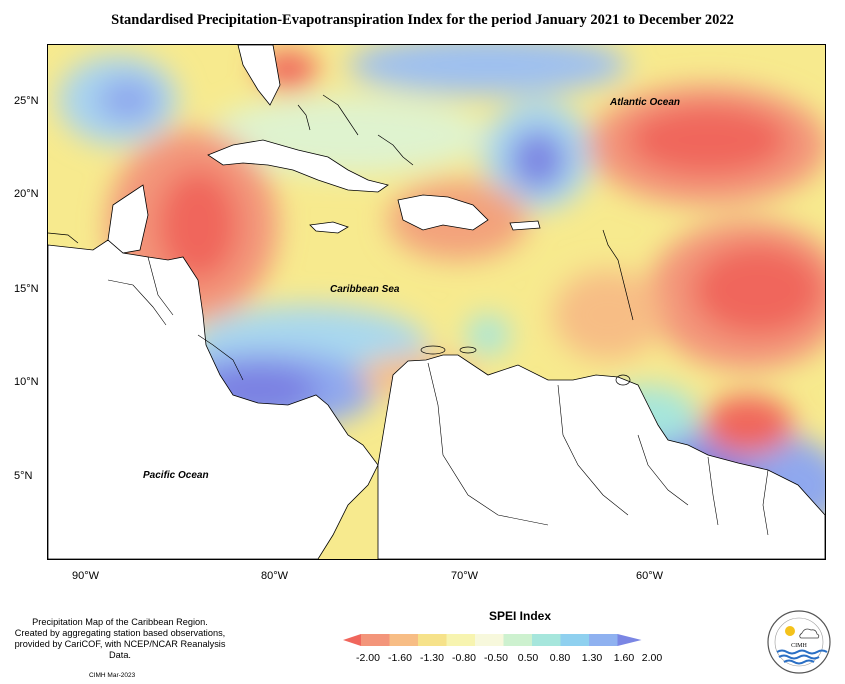  I want to click on legend-label: 1.30, so click(592, 658).